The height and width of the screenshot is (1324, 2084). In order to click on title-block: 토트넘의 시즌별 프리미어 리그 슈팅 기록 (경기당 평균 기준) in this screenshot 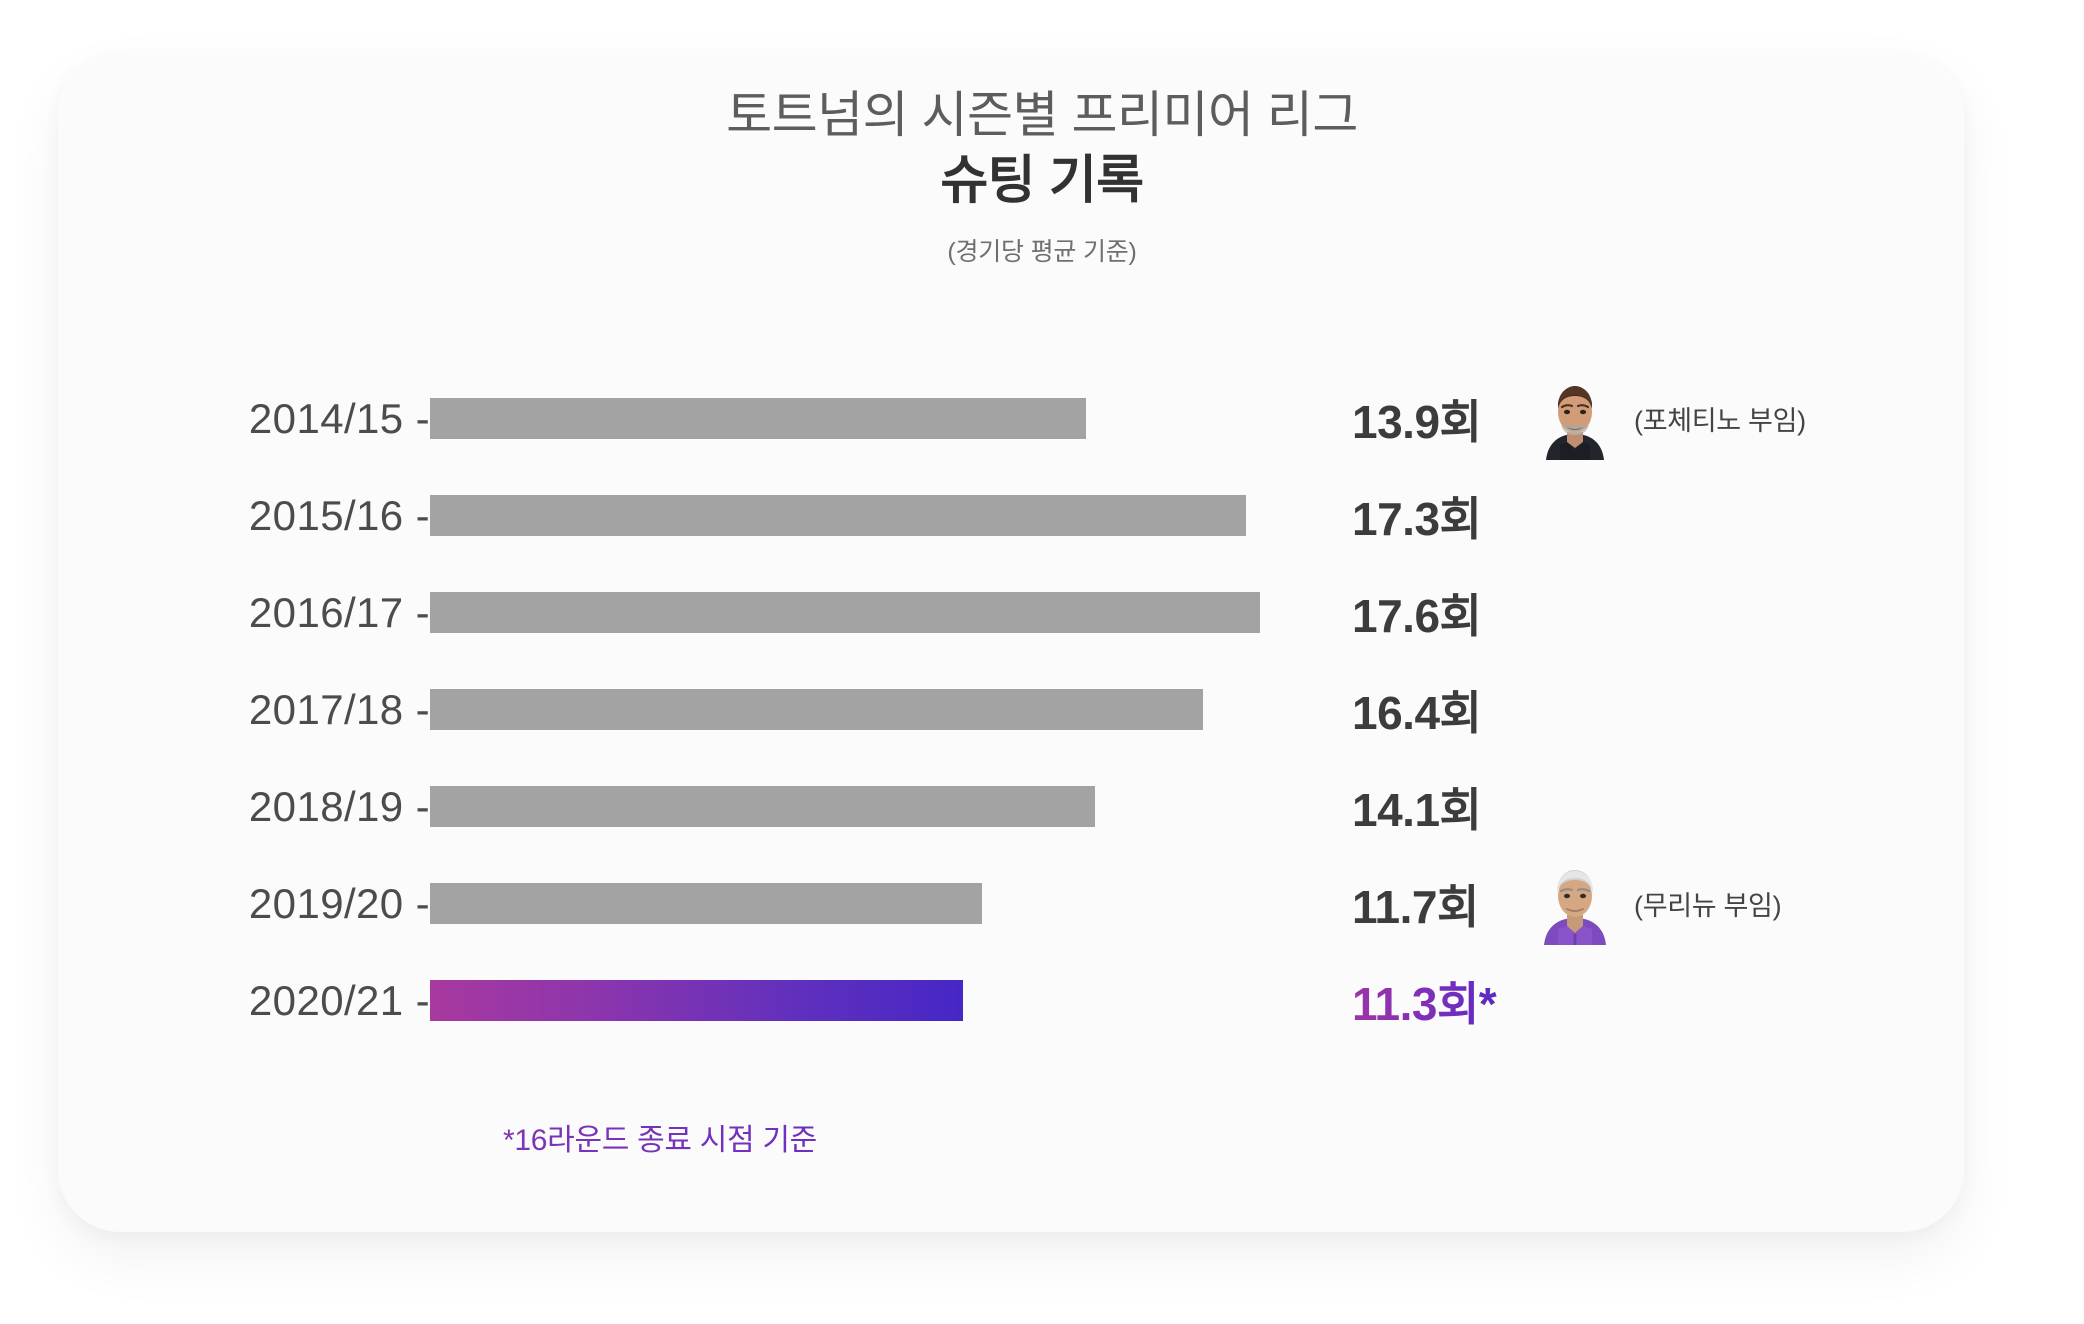, I will do `click(1042, 177)`.